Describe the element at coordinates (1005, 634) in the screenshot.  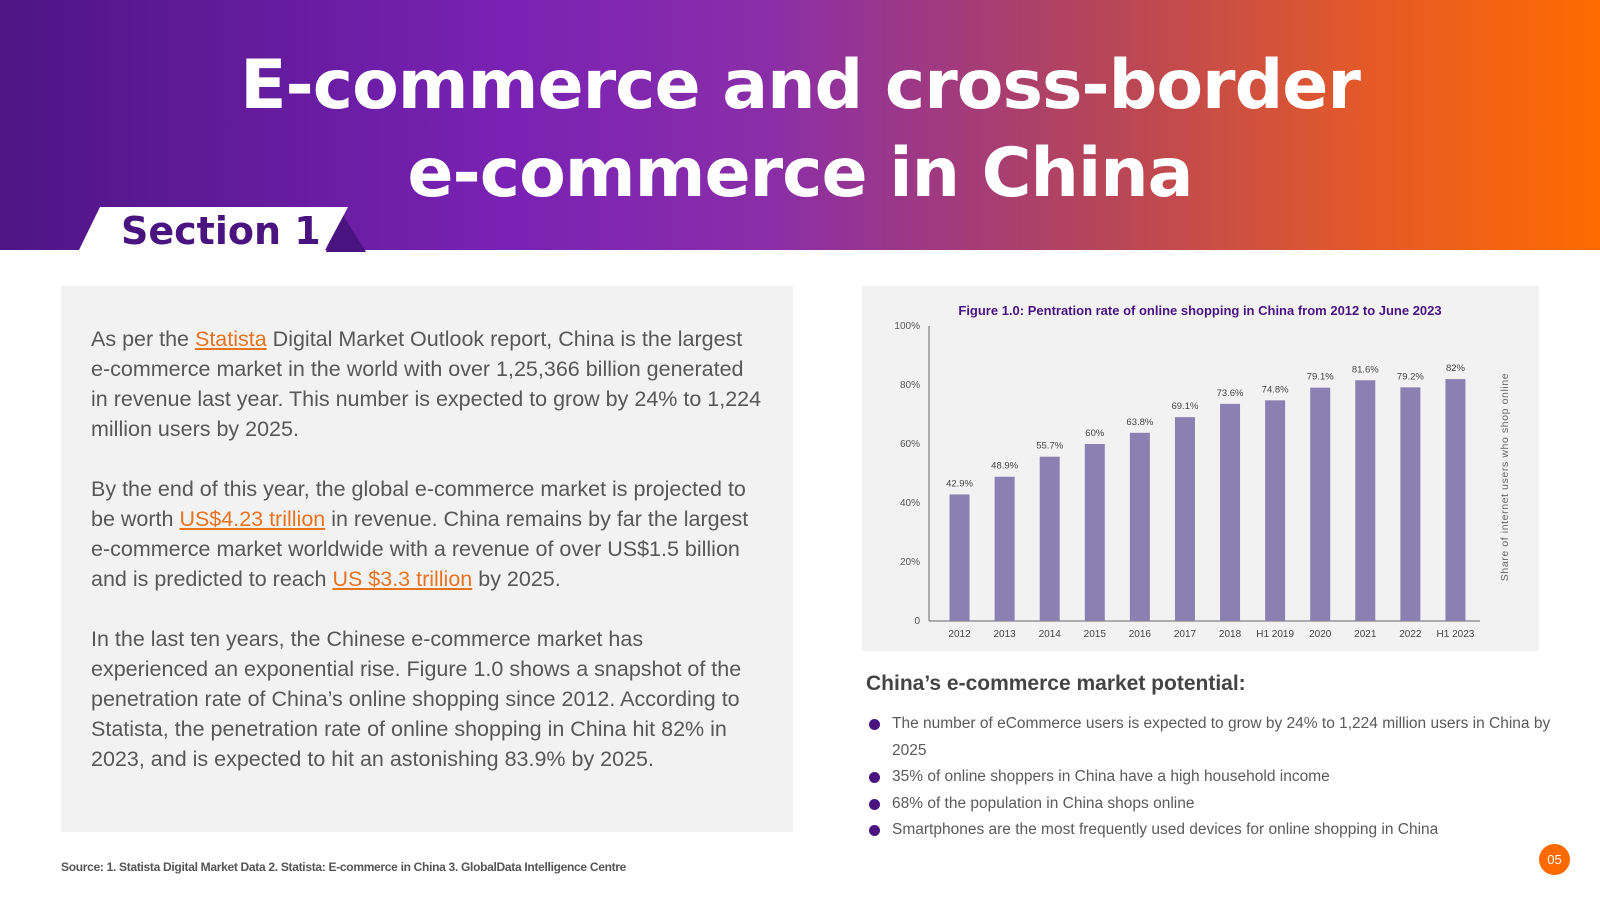
I see `x-tick-label: 2013` at that location.